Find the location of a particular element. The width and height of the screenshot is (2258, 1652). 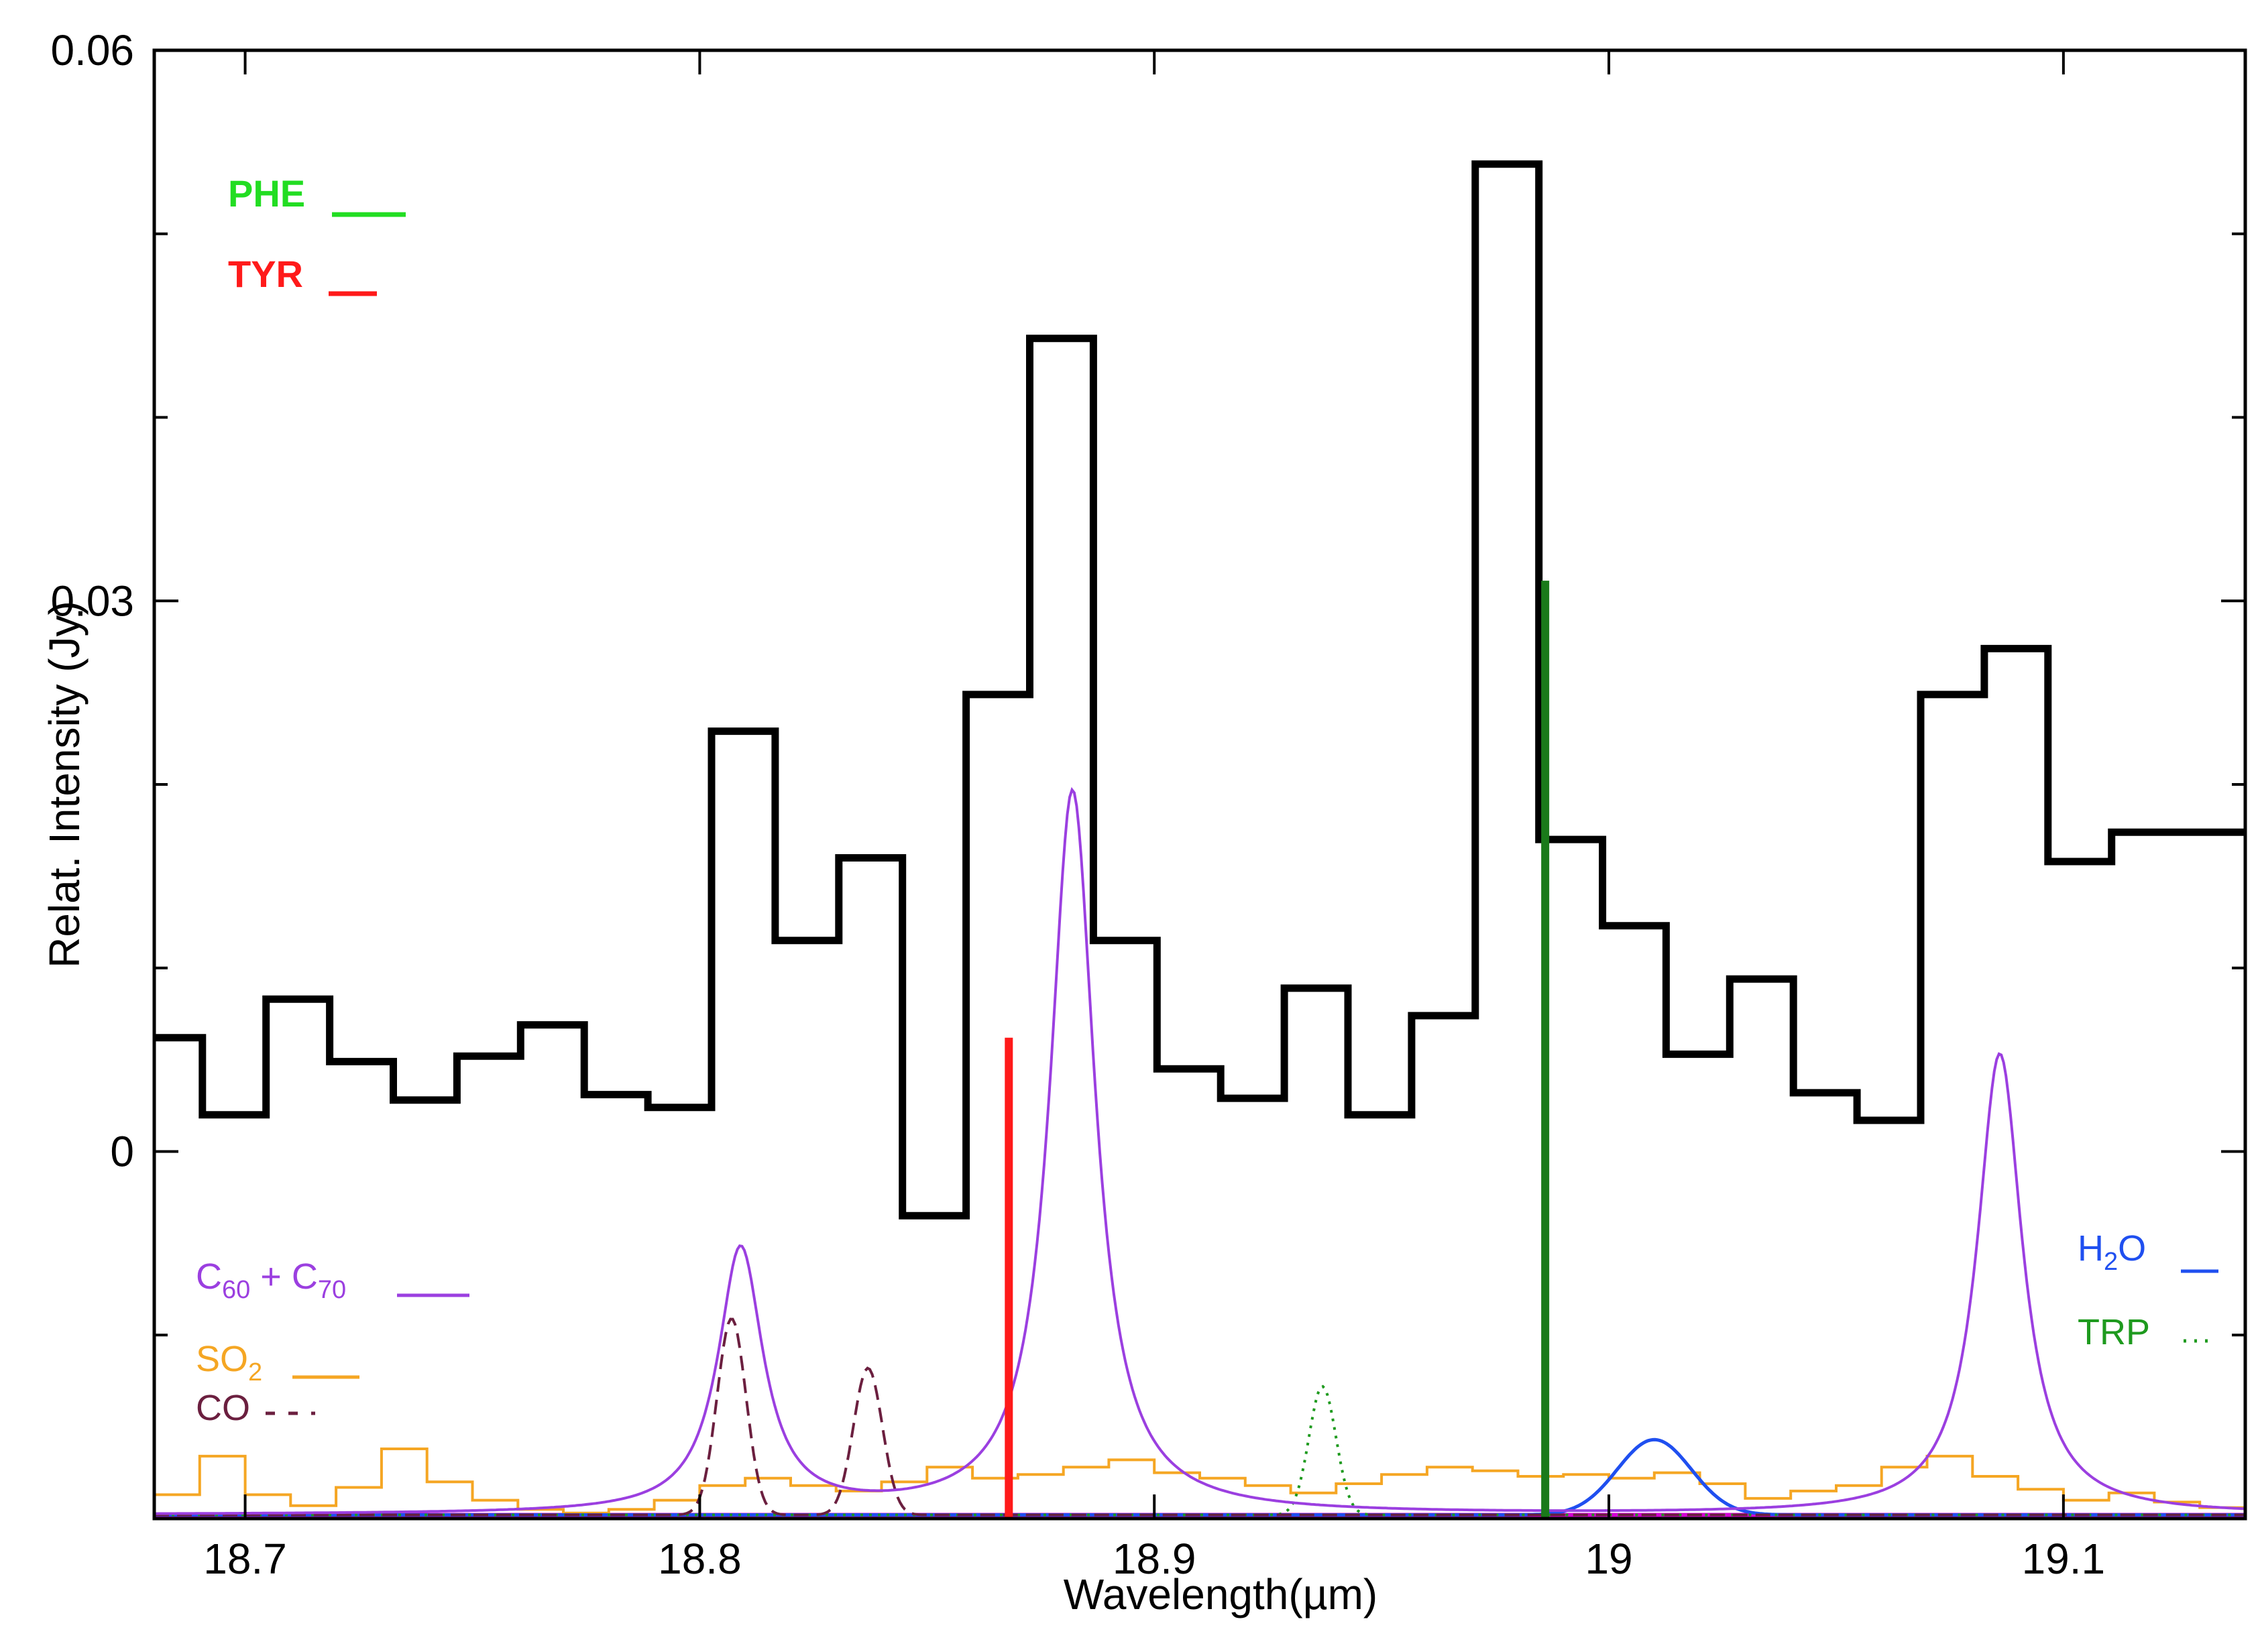

legend-label-phe: PHE is located at coordinates (266, 193).